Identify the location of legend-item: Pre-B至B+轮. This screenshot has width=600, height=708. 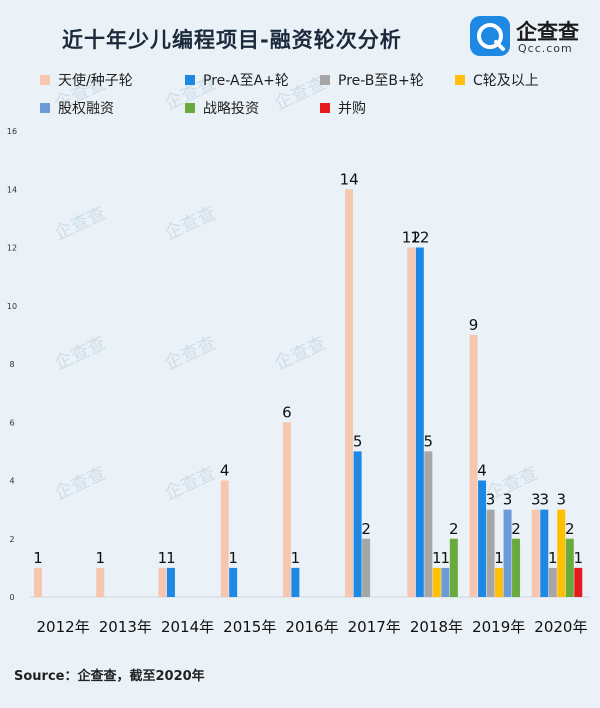
(372, 80).